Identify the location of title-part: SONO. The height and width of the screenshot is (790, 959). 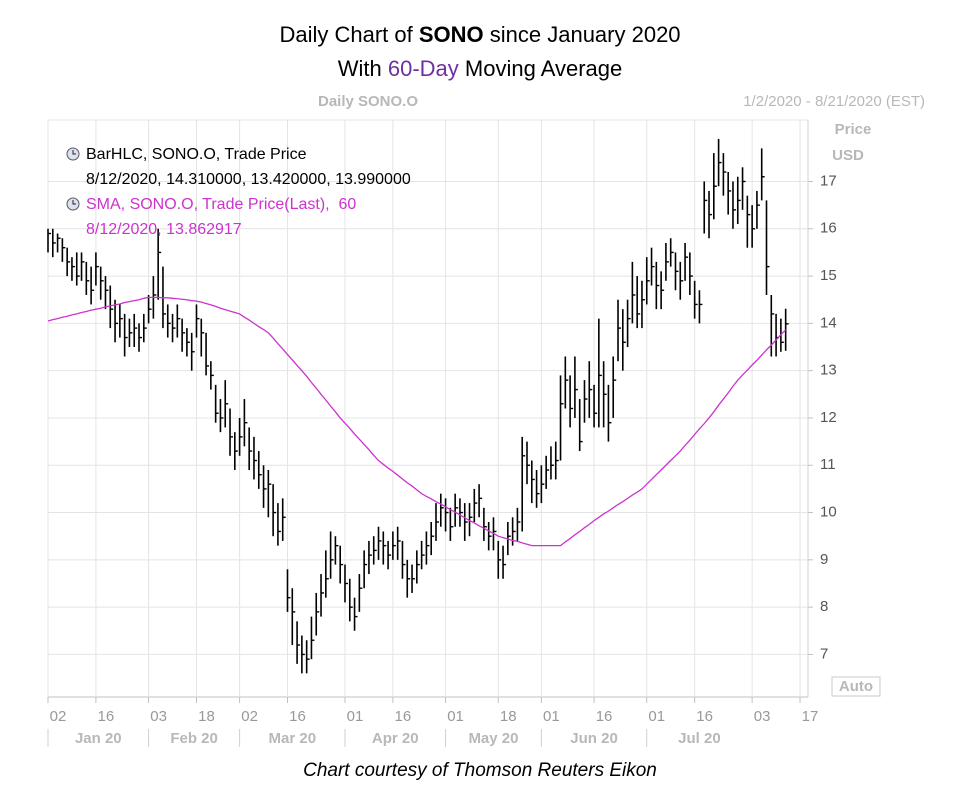
(451, 34).